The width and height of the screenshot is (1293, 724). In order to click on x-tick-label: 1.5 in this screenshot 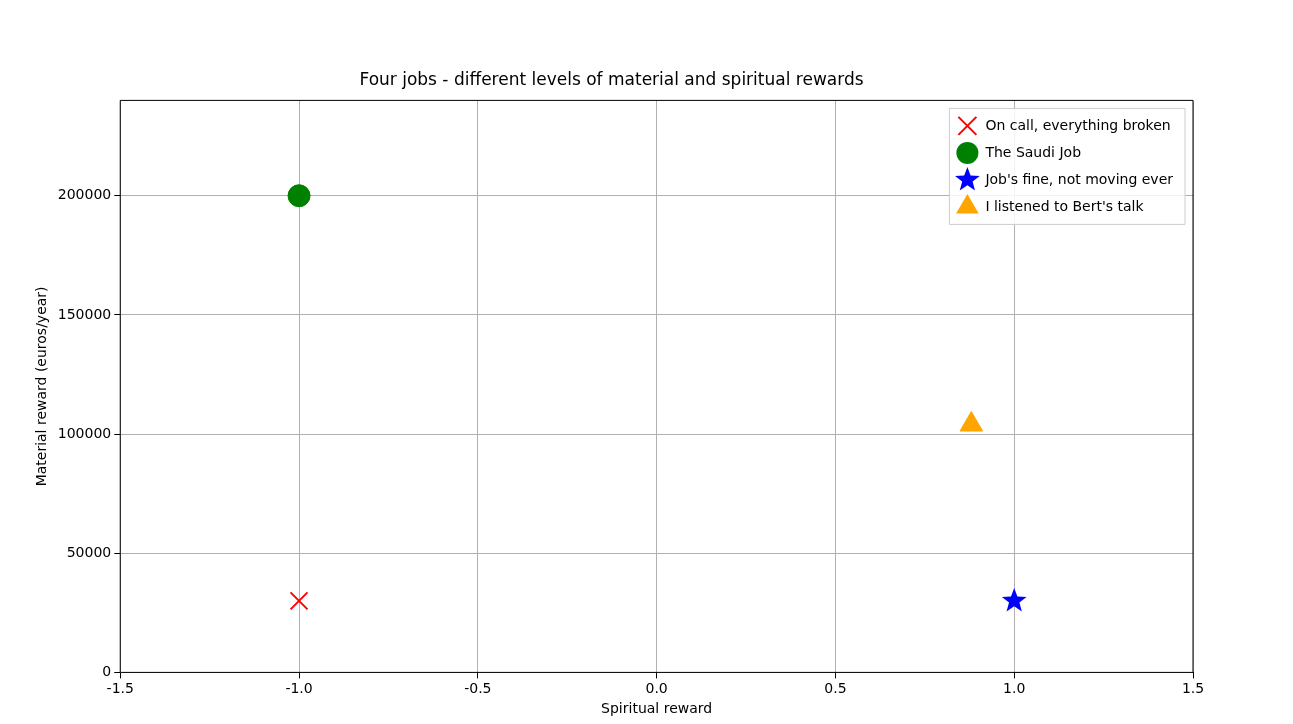, I will do `click(1193, 688)`.